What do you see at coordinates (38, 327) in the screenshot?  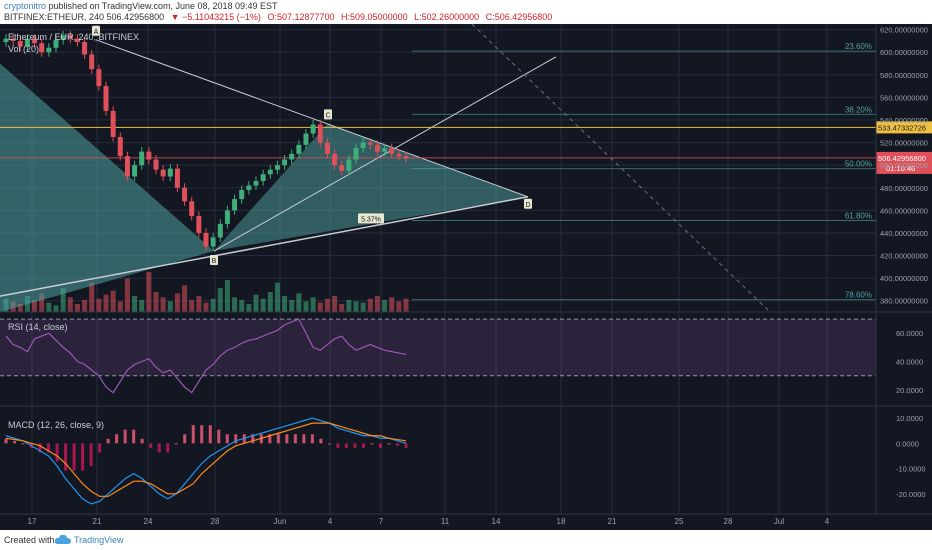 I see `rsi-label: RSI (14, close)` at bounding box center [38, 327].